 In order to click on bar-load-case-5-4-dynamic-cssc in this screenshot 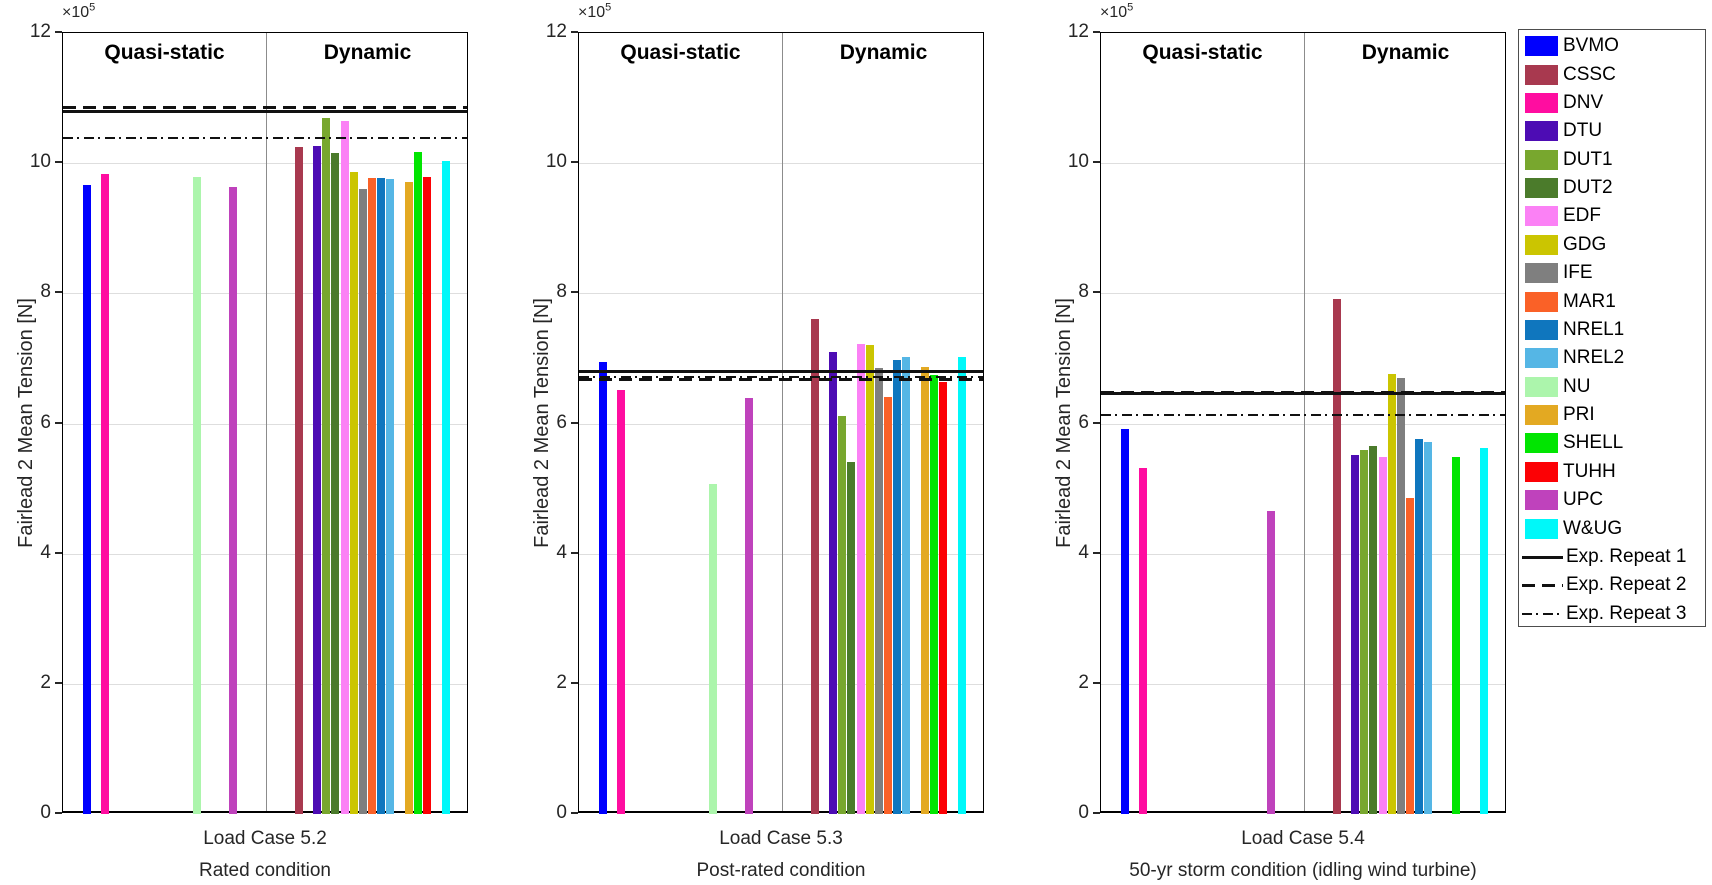, I will do `click(1336, 556)`.